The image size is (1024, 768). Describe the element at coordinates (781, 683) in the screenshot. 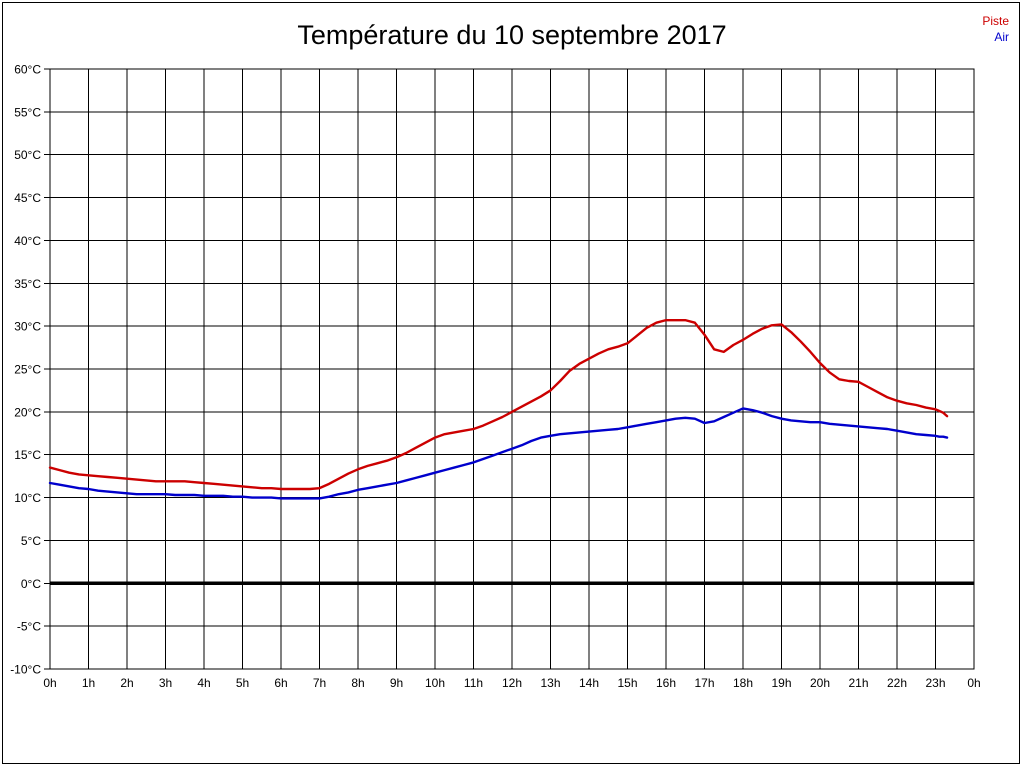

I see `x-axis-tick-label: 19h` at that location.